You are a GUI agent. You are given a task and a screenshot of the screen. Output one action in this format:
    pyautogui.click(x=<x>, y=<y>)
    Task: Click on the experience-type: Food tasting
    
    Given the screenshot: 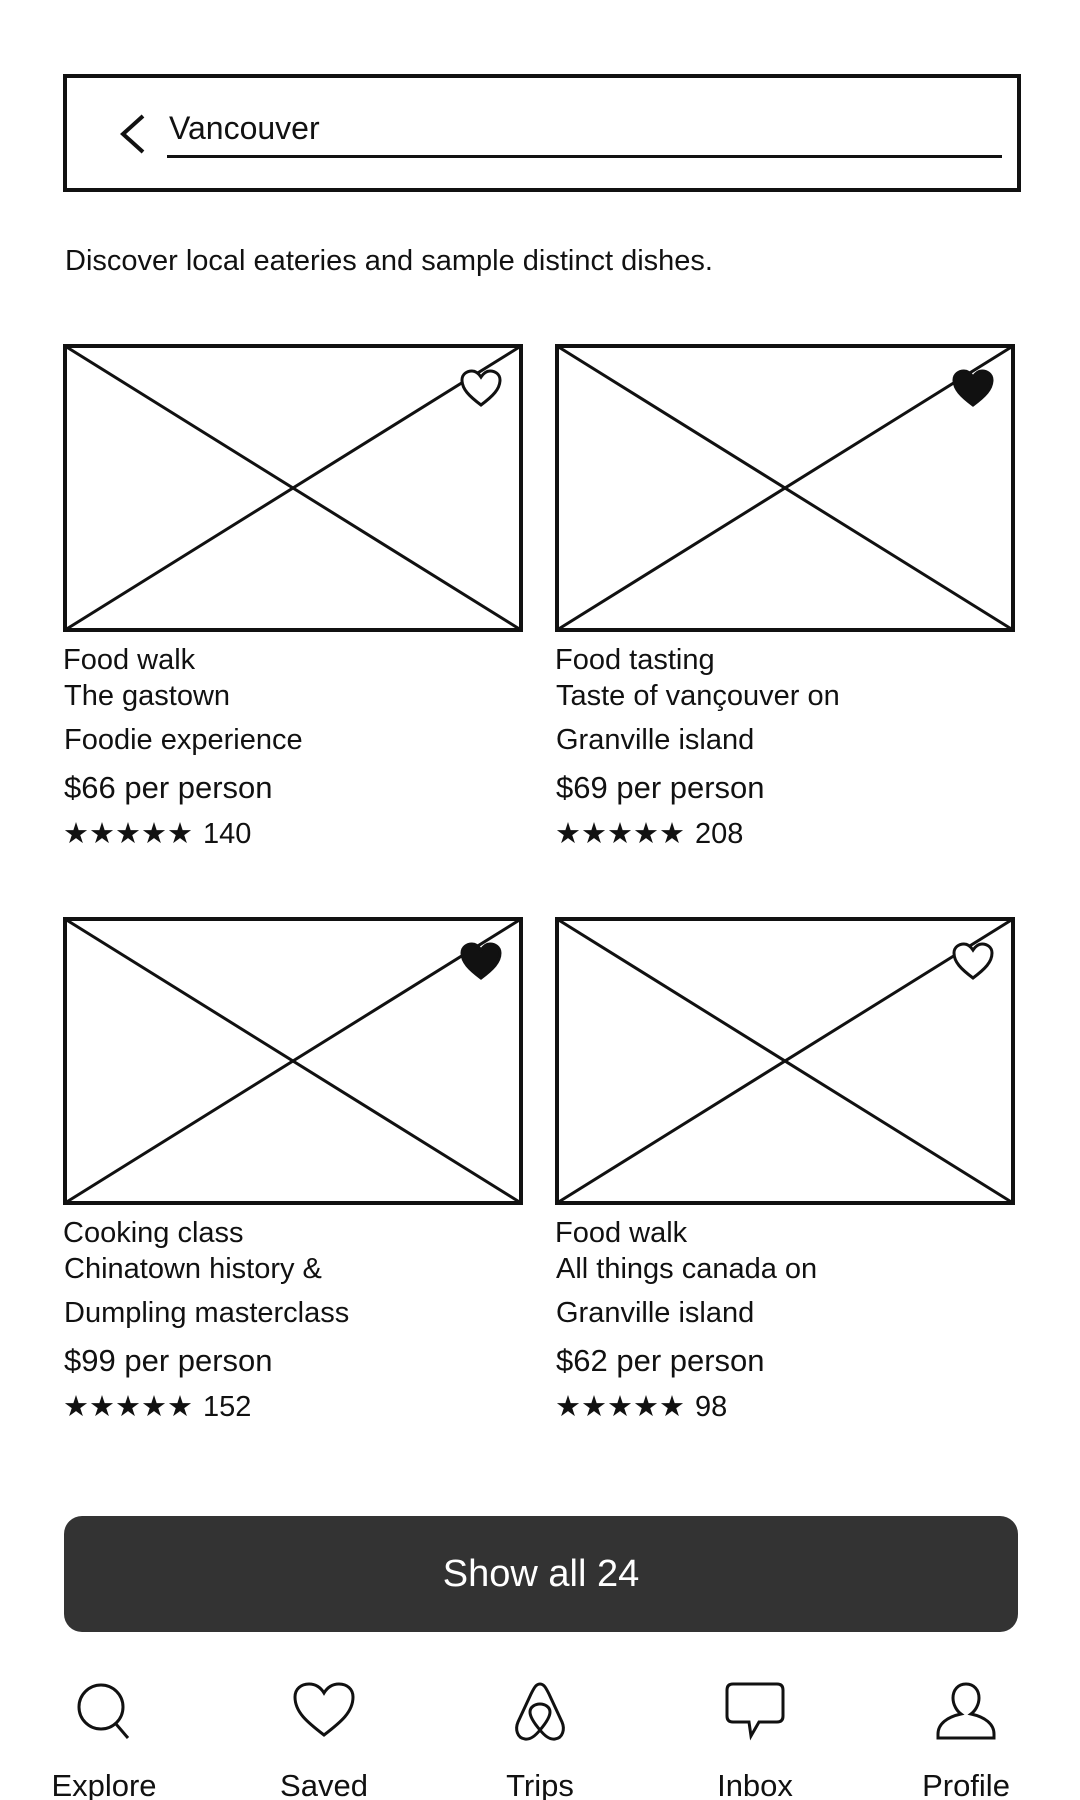 What is the action you would take?
    pyautogui.click(x=635, y=660)
    